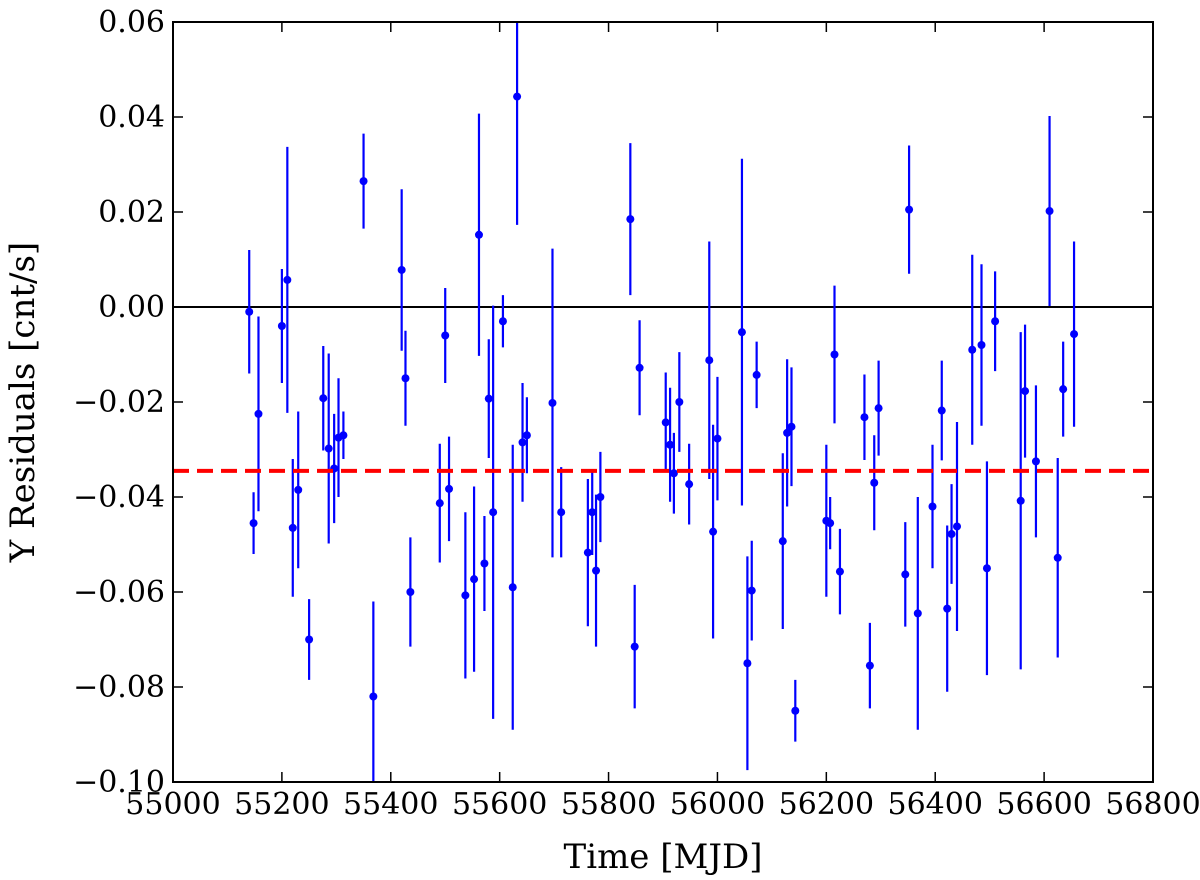 This screenshot has width=1200, height=880. Describe the element at coordinates (131, 117) in the screenshot. I see `y-tick-label: 0.04` at that location.